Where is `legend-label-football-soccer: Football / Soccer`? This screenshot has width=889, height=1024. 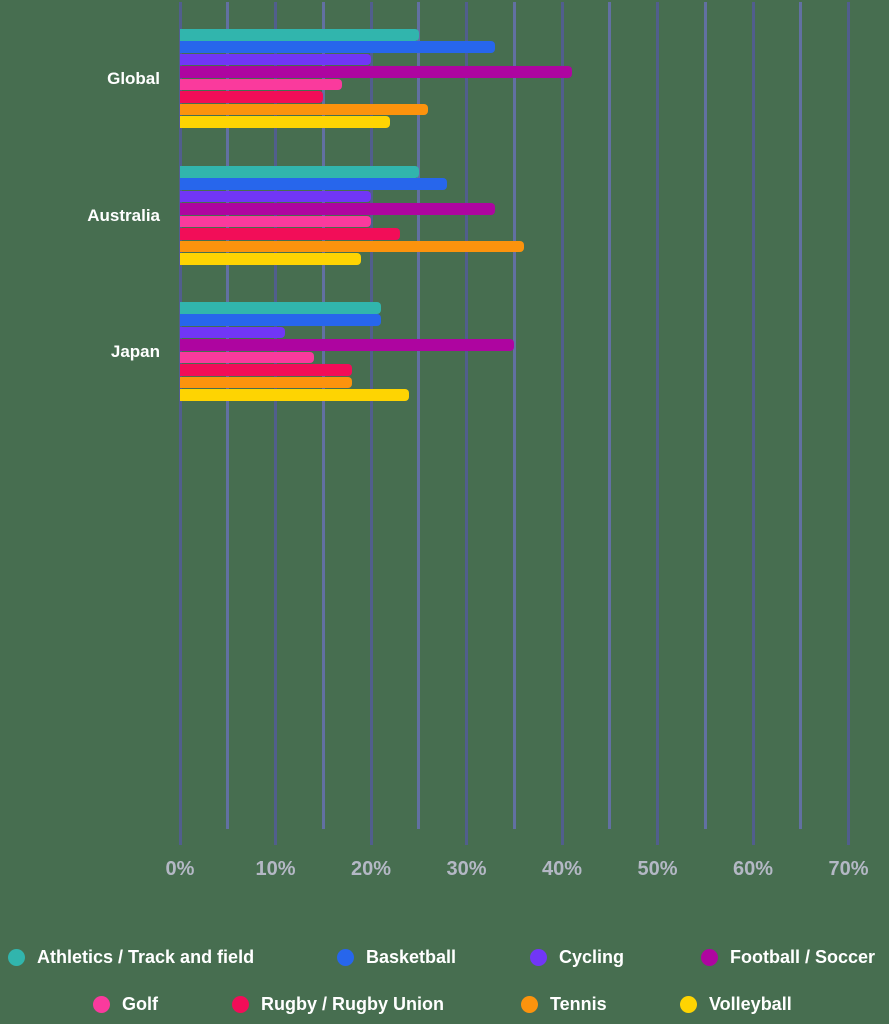
legend-label-football-soccer: Football / Soccer is located at coordinates (803, 956).